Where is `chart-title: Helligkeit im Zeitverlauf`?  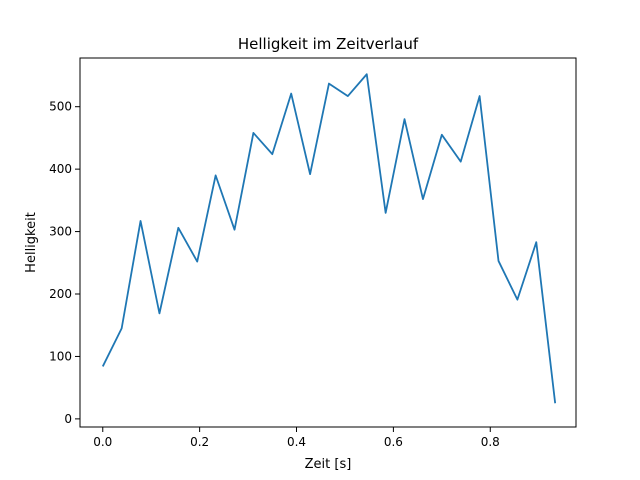
chart-title: Helligkeit im Zeitverlauf is located at coordinates (328, 44).